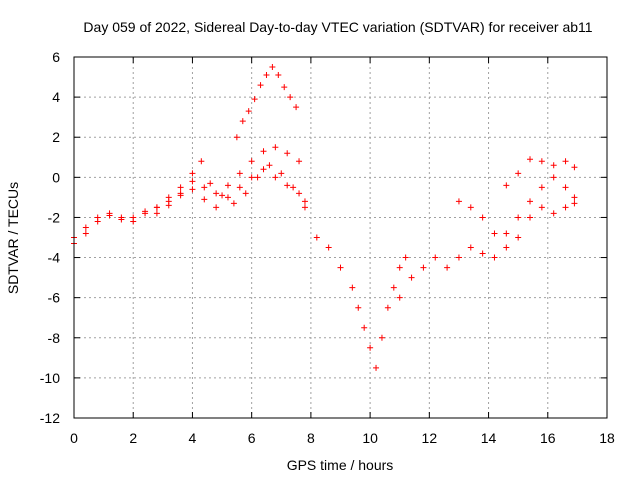 This screenshot has height=480, width=640. I want to click on y-tick-label: -12, so click(50, 418).